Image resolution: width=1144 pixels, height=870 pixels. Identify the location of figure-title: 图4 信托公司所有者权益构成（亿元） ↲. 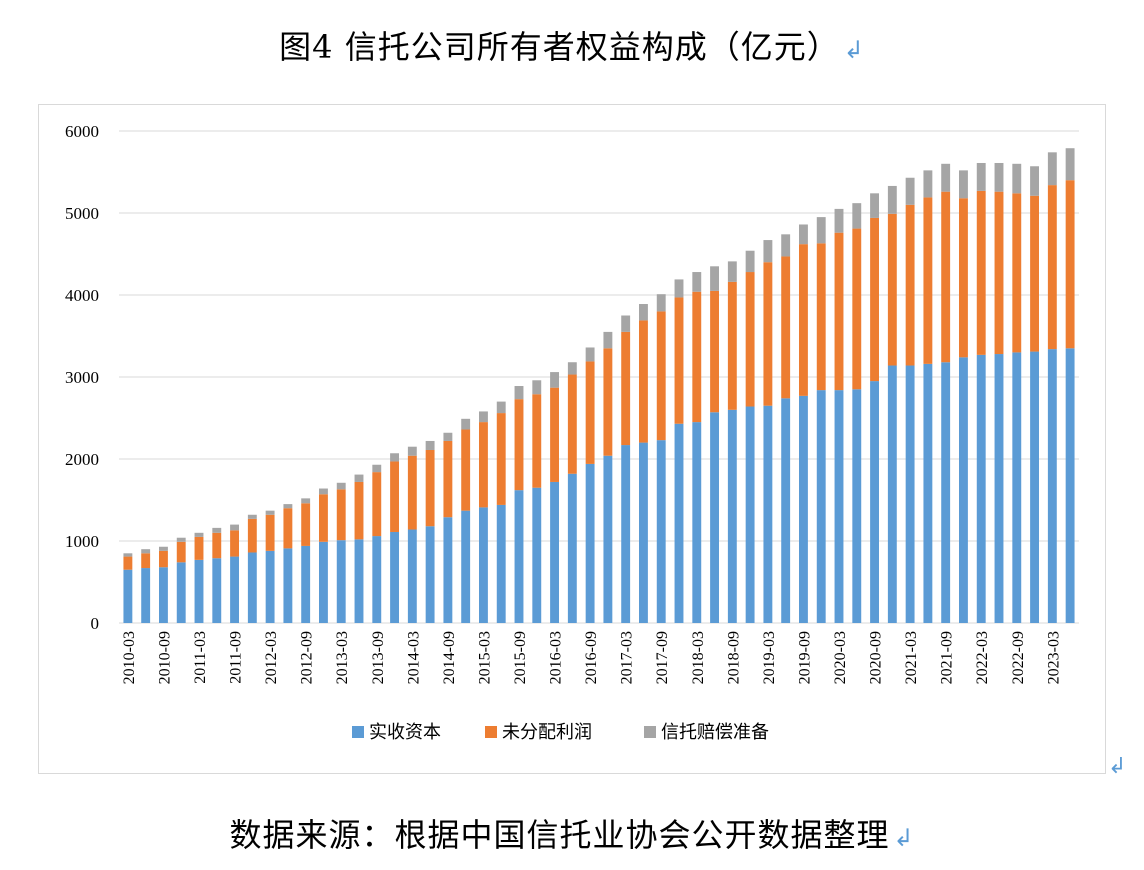
(572, 45).